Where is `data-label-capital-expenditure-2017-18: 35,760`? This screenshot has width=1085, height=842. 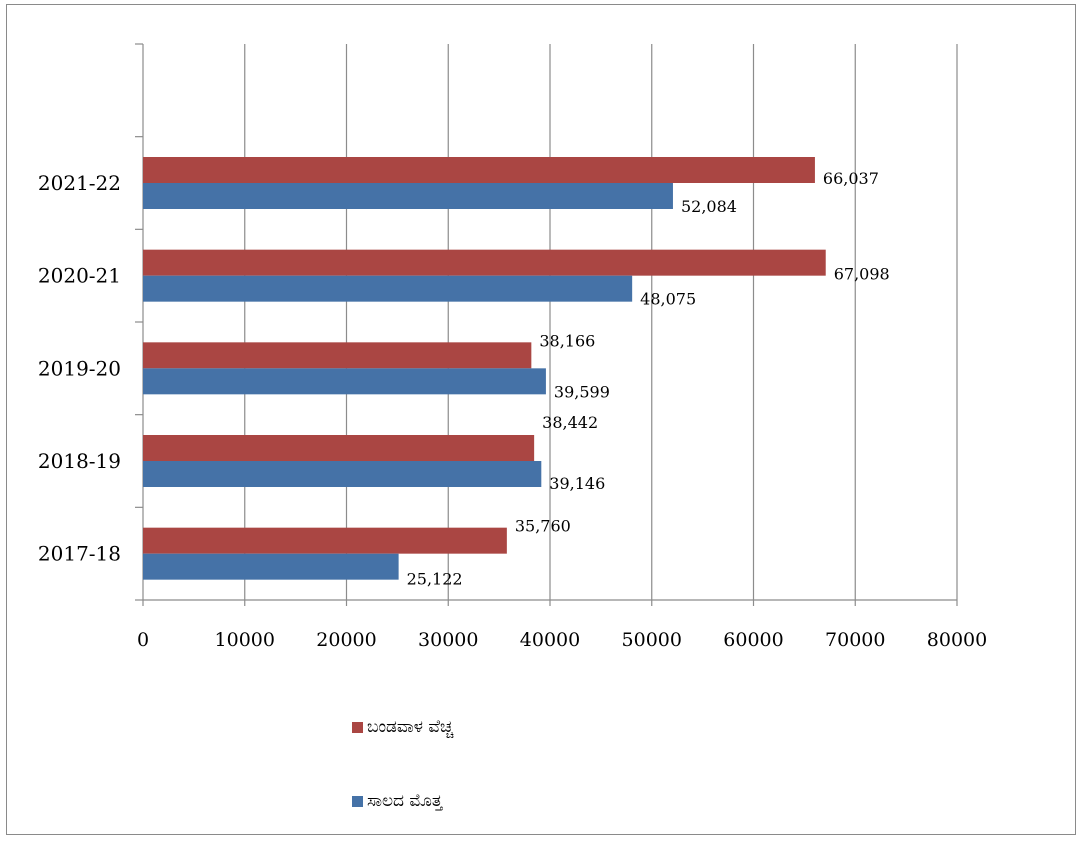
data-label-capital-expenditure-2017-18: 35,760 is located at coordinates (543, 526).